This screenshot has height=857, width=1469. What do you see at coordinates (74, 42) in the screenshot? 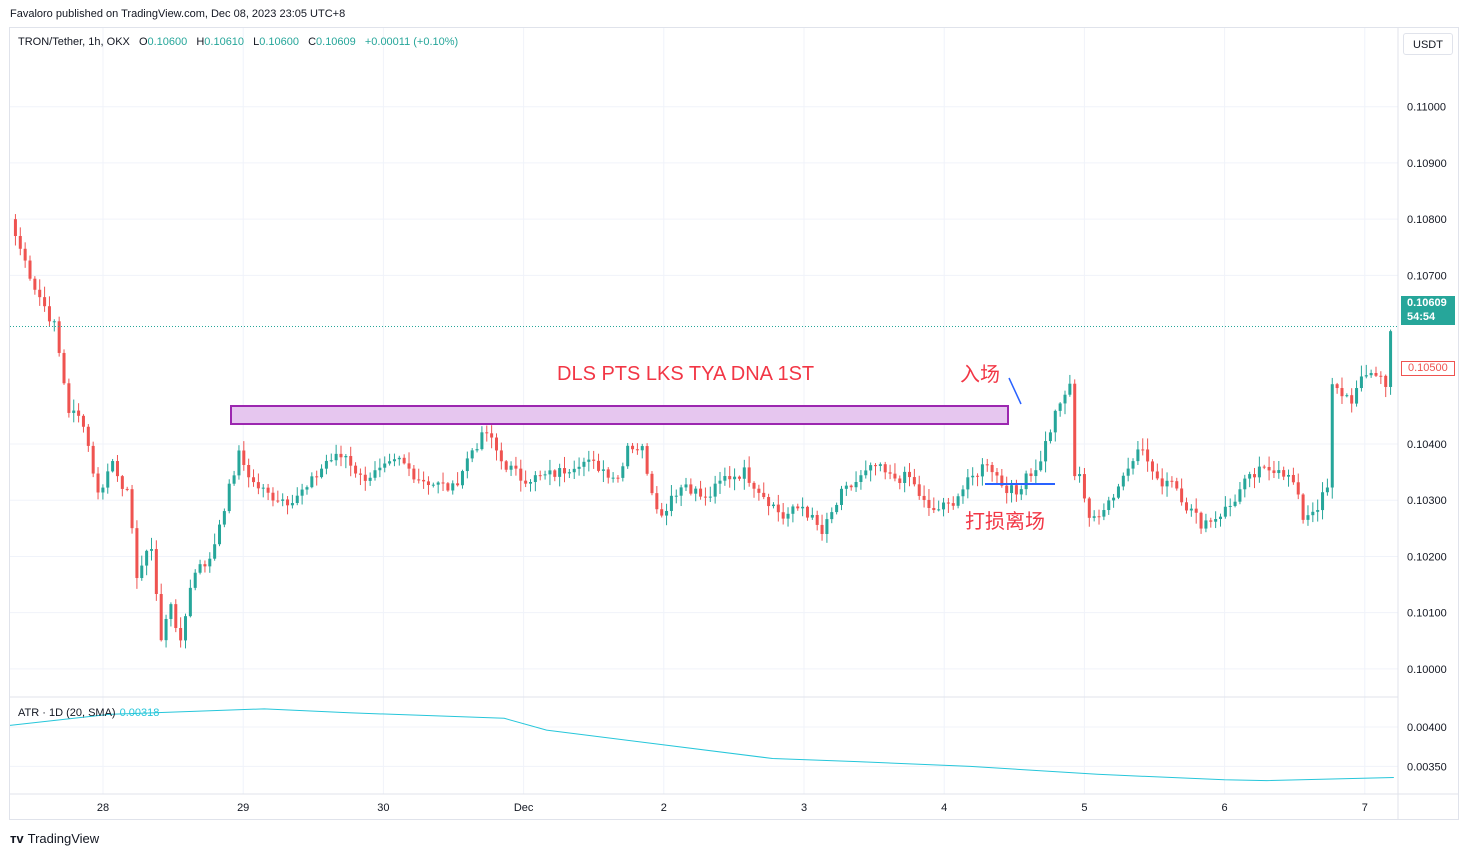
I see `symbol-name: TRON/Tether, 1h, OKX` at bounding box center [74, 42].